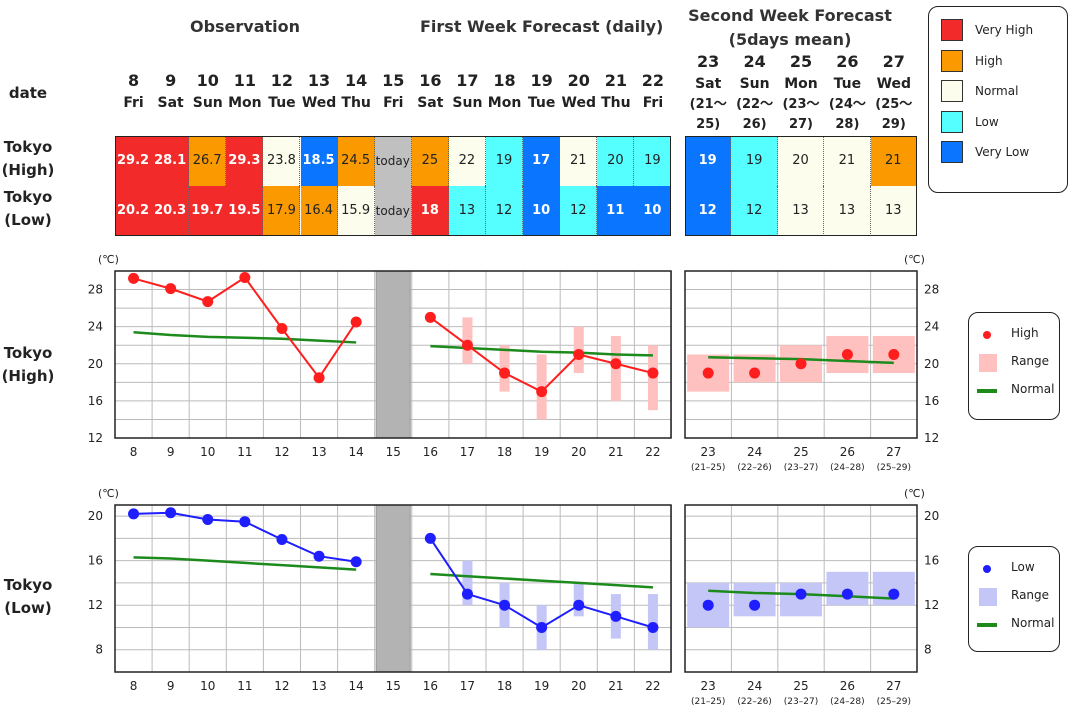 This screenshot has height=714, width=1073. What do you see at coordinates (893, 452) in the screenshot?
I see `x-tick-label: 27` at bounding box center [893, 452].